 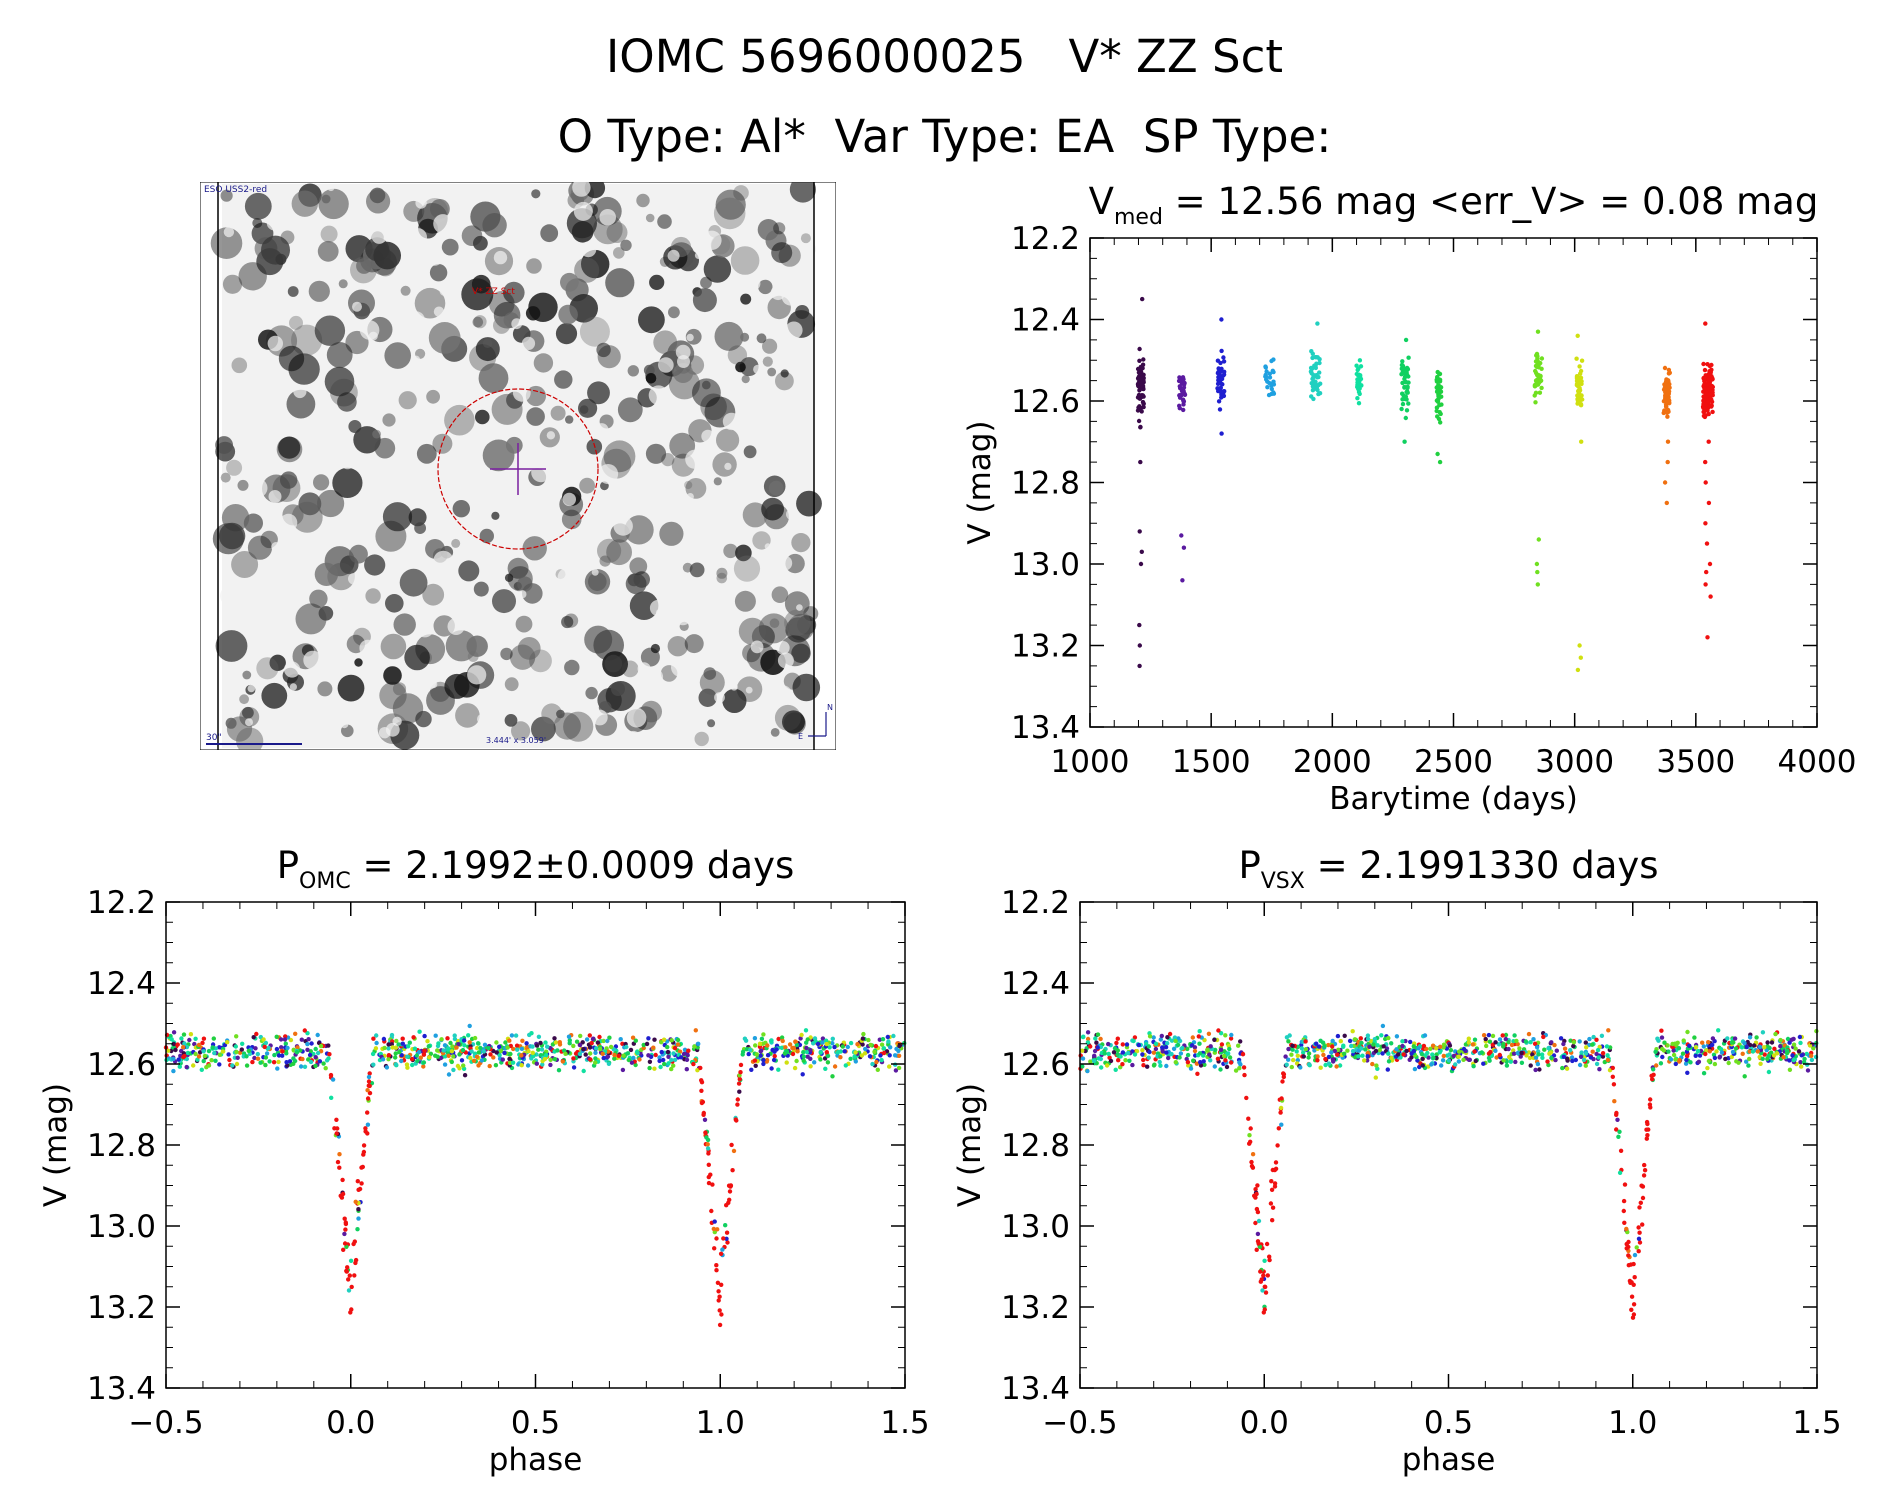 I want to click on x-tick-label: 0.5, so click(x=535, y=1423).